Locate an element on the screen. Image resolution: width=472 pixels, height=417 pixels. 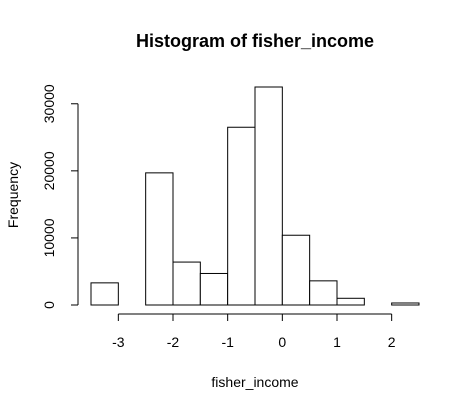
x-axis-tick-label: -3 is located at coordinates (118, 342).